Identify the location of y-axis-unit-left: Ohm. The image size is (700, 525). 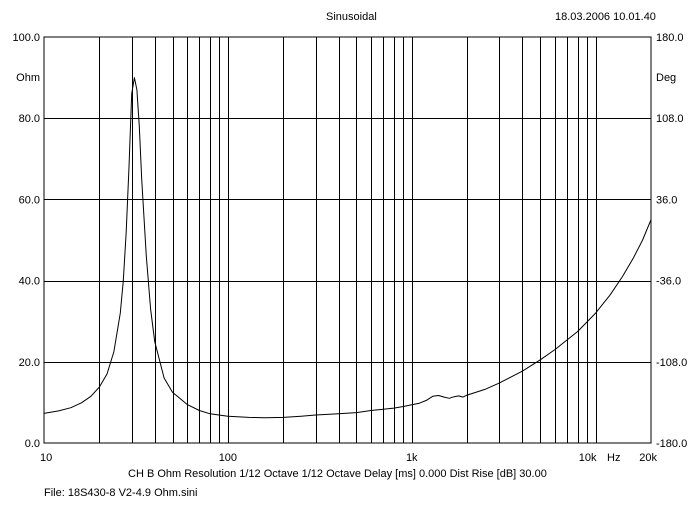
(28, 78).